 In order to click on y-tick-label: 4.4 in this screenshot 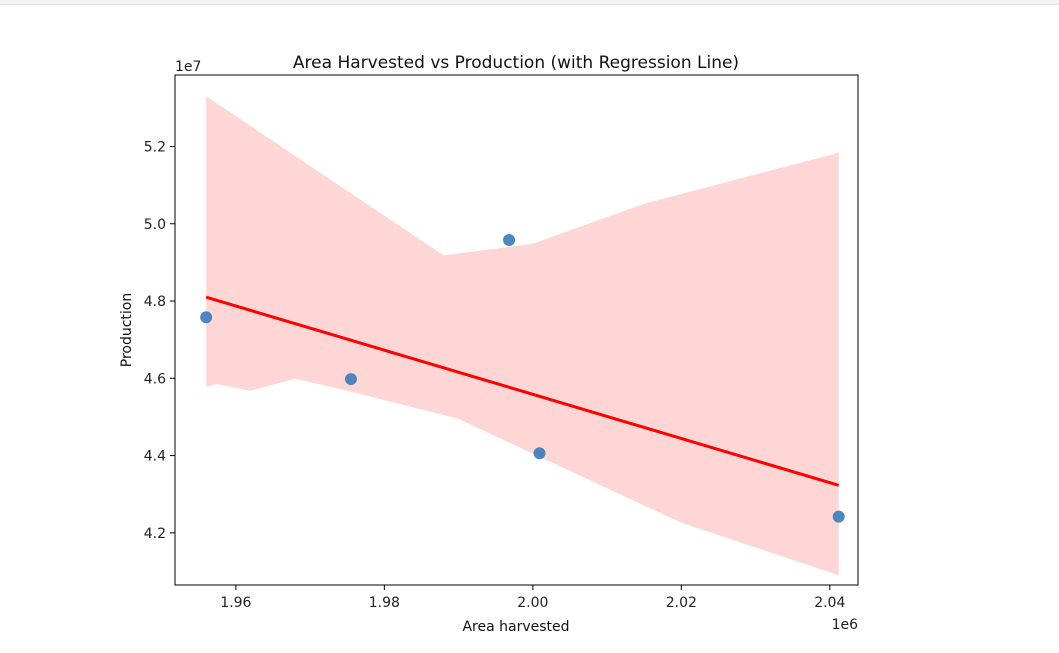, I will do `click(155, 457)`.